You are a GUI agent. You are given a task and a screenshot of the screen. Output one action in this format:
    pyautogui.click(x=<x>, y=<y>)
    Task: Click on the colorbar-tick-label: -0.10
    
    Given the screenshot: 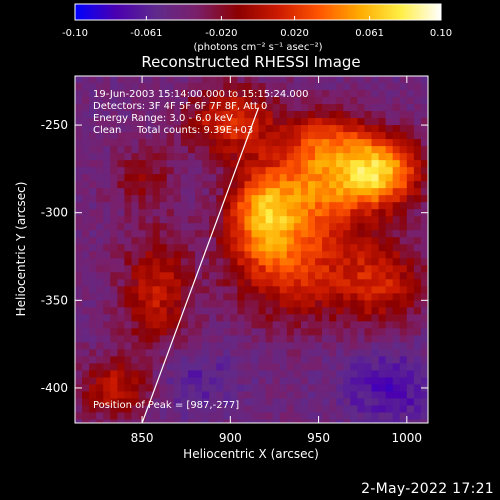 What is the action you would take?
    pyautogui.click(x=75, y=33)
    